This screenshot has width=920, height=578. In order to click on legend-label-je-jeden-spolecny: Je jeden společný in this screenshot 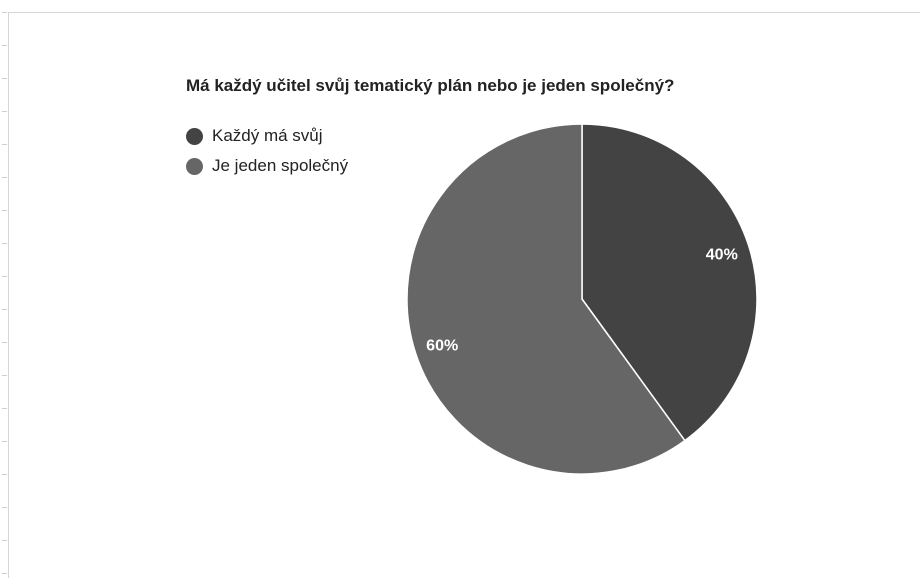, I will do `click(280, 165)`.